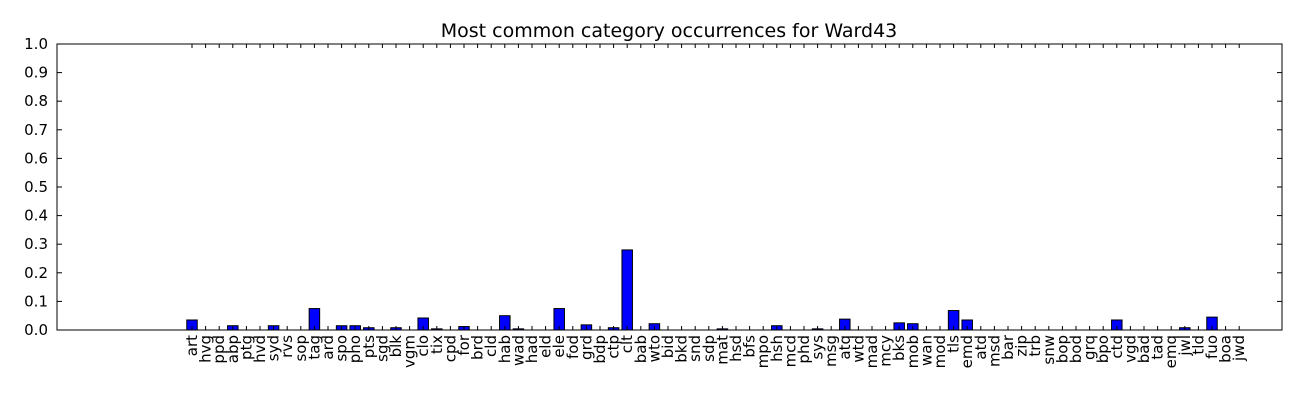 This screenshot has height=400, width=1300. I want to click on x-tick-label: cld, so click(491, 346).